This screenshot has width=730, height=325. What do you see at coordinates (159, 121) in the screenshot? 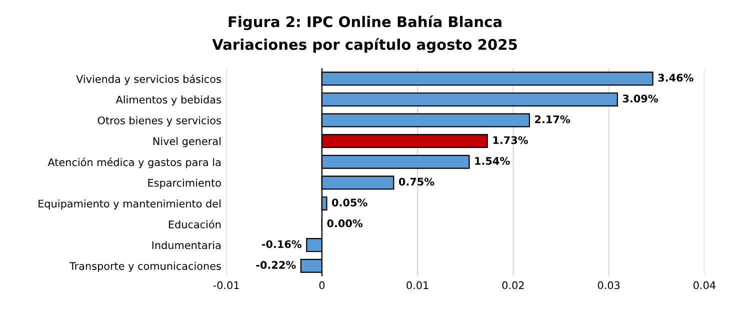
I see `y-tick-label: Otros bienes y servicios` at bounding box center [159, 121].